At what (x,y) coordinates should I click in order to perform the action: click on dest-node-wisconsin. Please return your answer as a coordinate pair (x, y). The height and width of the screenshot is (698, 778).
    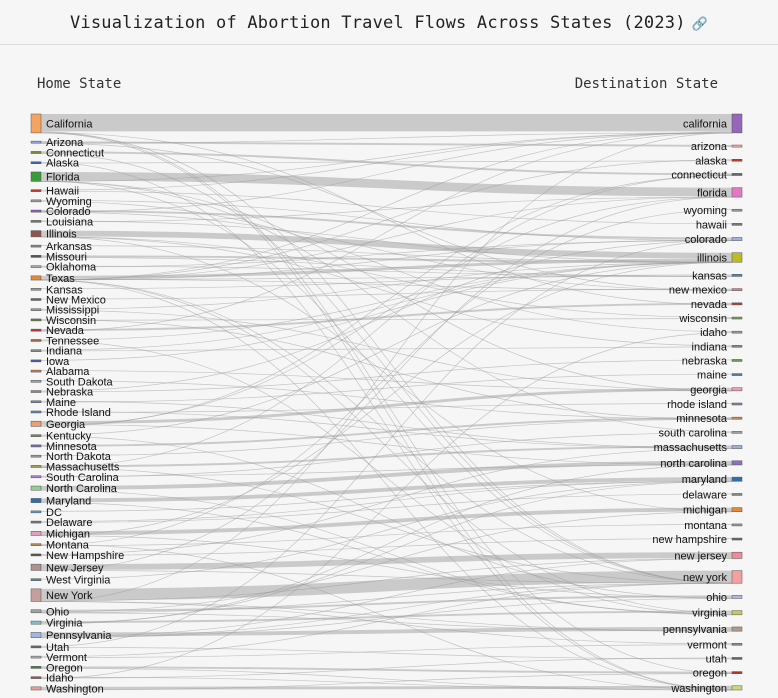
    Looking at the image, I should click on (737, 318).